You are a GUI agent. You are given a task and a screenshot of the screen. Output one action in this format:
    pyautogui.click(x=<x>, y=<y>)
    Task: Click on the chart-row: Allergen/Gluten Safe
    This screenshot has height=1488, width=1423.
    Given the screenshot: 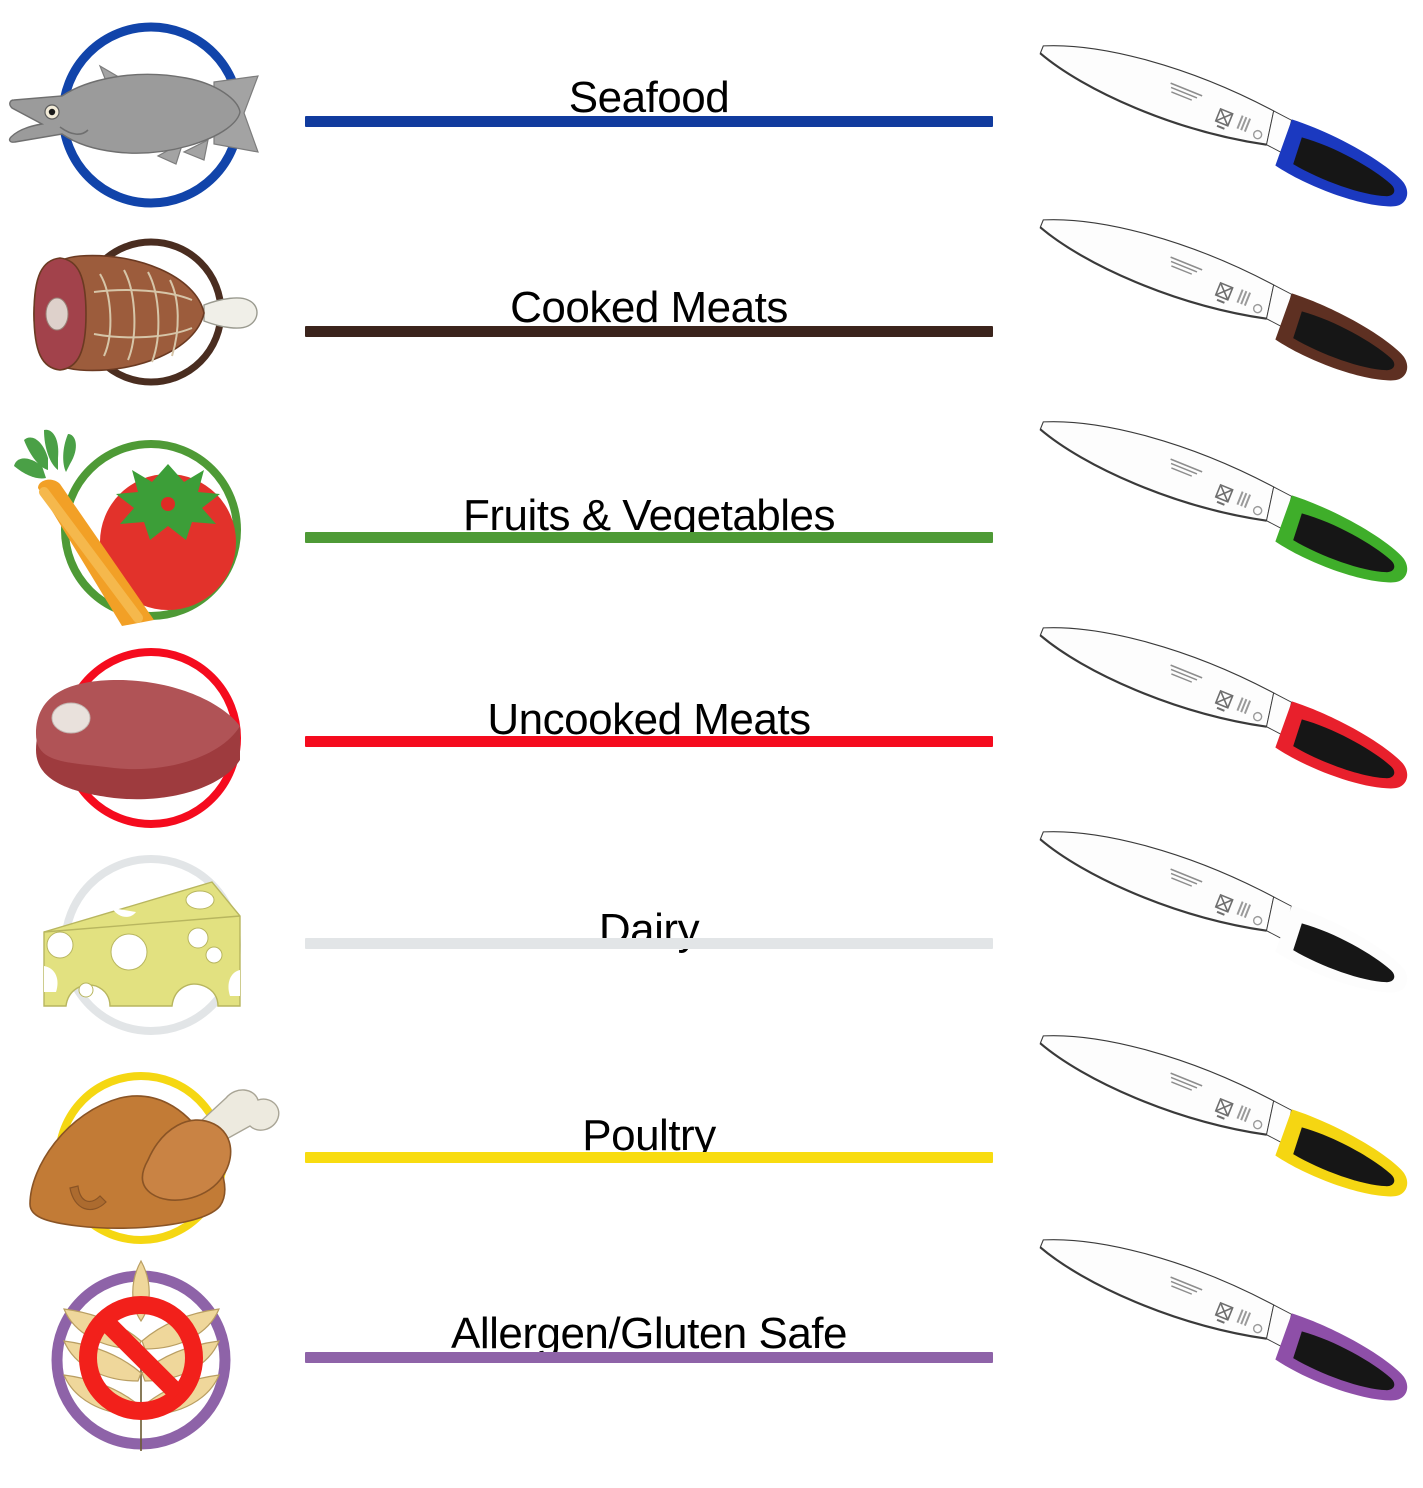 What is the action you would take?
    pyautogui.click(x=711, y=1360)
    